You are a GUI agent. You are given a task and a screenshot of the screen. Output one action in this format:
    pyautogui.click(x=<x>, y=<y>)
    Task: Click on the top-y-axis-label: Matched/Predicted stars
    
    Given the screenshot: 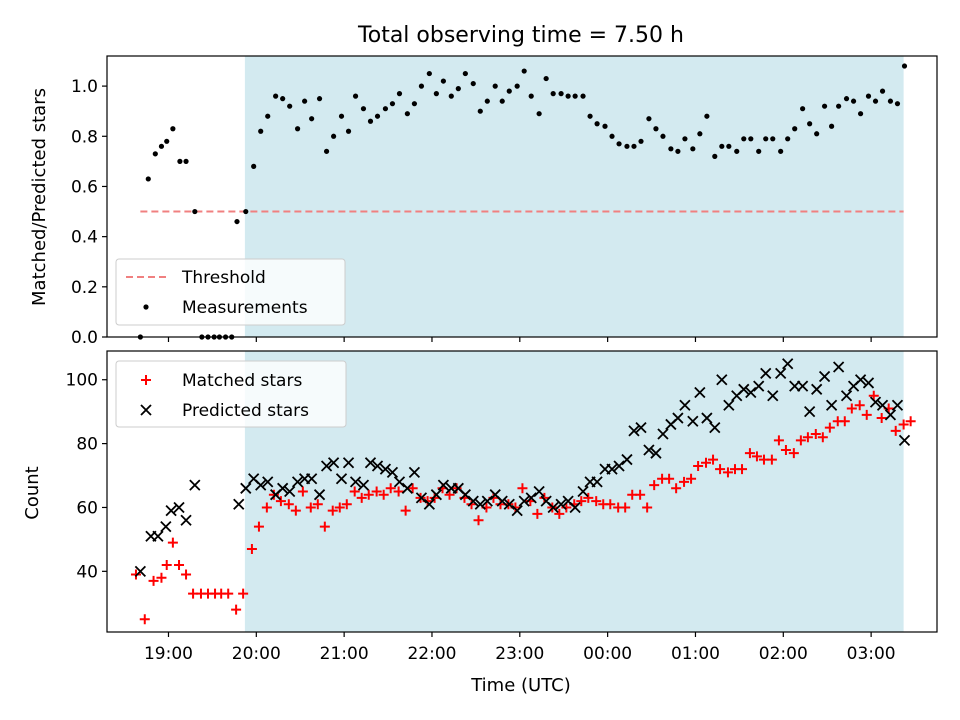 What is the action you would take?
    pyautogui.click(x=39, y=197)
    